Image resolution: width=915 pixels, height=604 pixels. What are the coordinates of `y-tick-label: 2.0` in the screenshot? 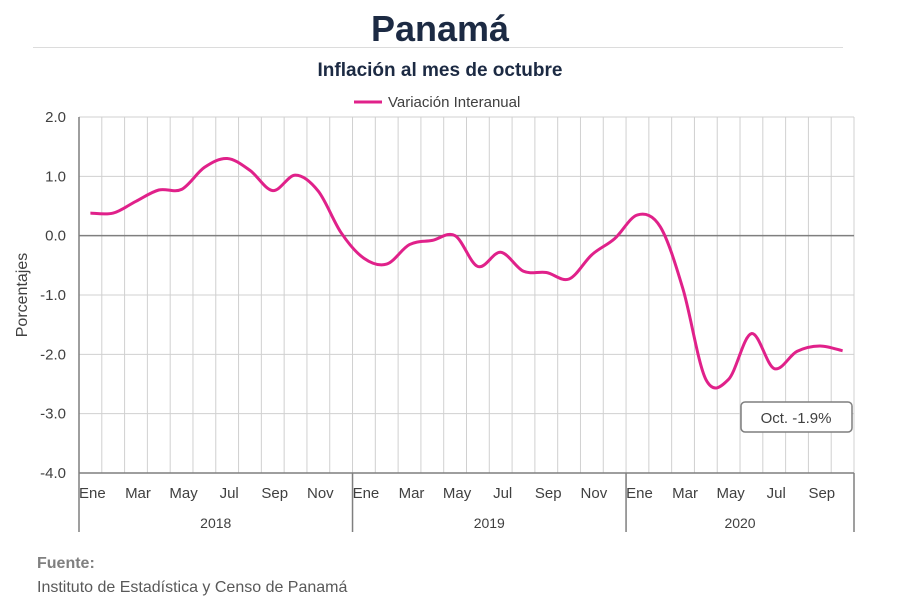 It's located at (55, 117).